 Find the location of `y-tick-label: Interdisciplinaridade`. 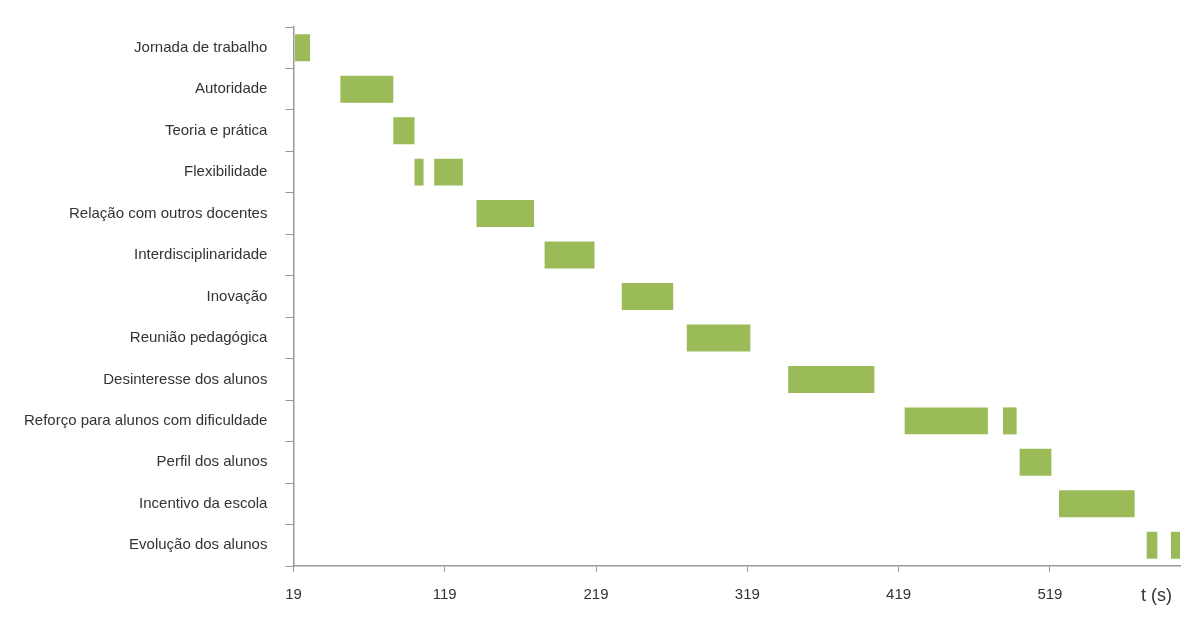

y-tick-label: Interdisciplinaridade is located at coordinates (201, 254).